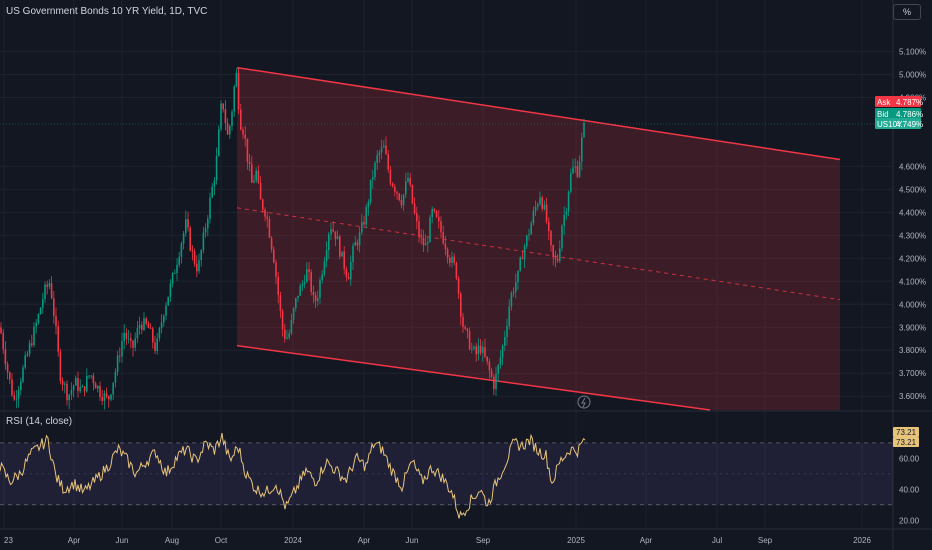  I want to click on rsi-value-label: 73.21, so click(906, 432).